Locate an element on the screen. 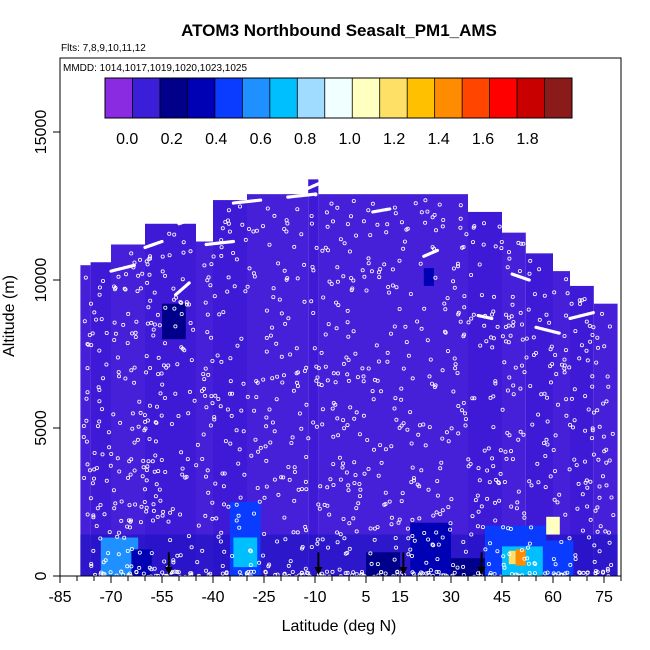 The image size is (650, 650). colorbar: 0.0 0.2 0.4 0.6 0.8 1.0 1.2 1.4 1.6 1.8 is located at coordinates (338, 112).